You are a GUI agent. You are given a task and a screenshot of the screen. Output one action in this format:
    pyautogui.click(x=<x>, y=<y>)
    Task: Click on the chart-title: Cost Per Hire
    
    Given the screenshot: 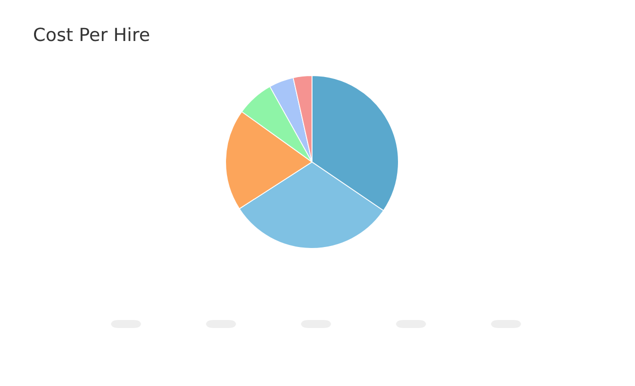 What is the action you would take?
    pyautogui.click(x=92, y=34)
    